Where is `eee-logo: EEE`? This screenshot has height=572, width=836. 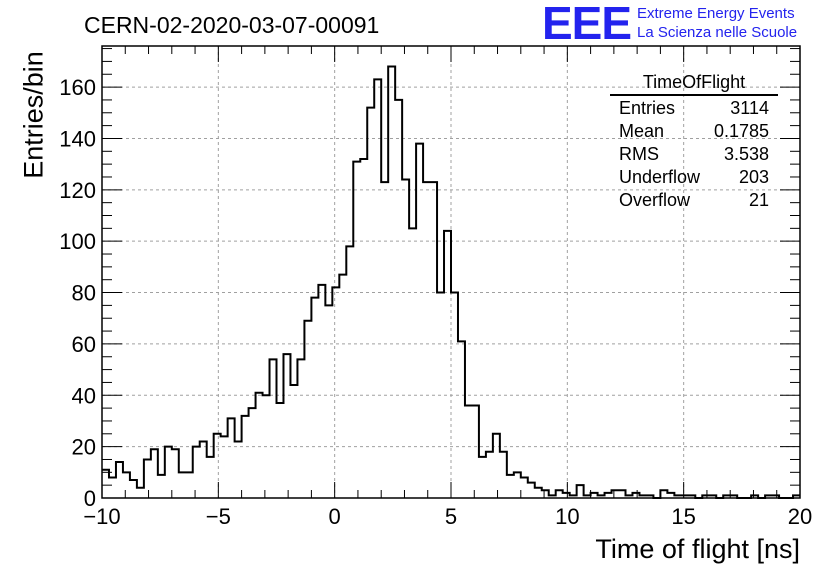 eee-logo: EEE is located at coordinates (587, 24).